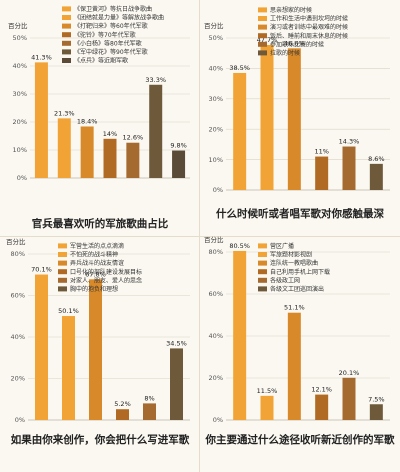 The width and height of the screenshot is (400, 472). What do you see at coordinates (285, 53) in the screenshot?
I see `legend-label: 拉歌的时候` at bounding box center [285, 53].